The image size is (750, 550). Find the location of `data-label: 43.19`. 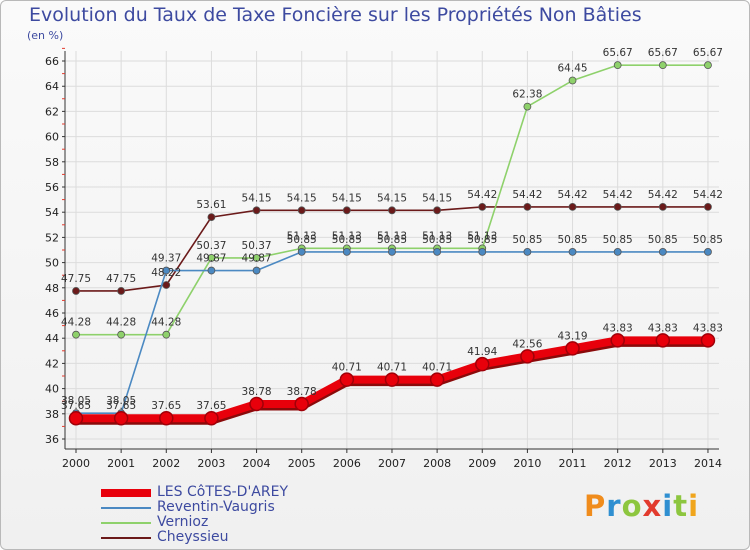

data-label: 43.19 is located at coordinates (573, 336).